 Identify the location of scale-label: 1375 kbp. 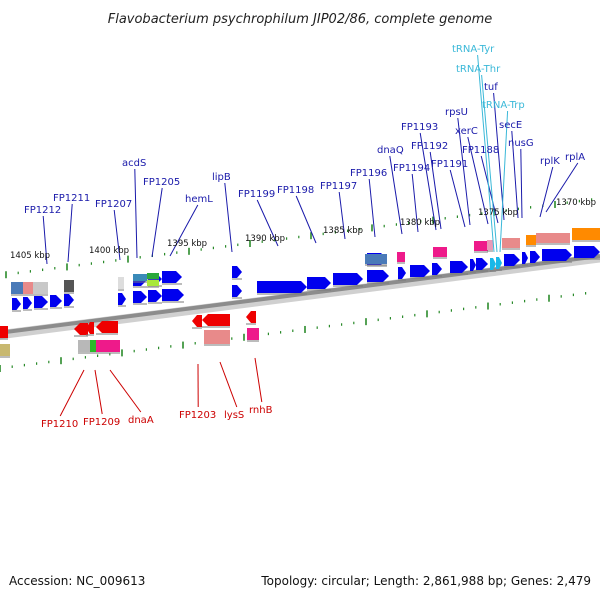
(498, 213).